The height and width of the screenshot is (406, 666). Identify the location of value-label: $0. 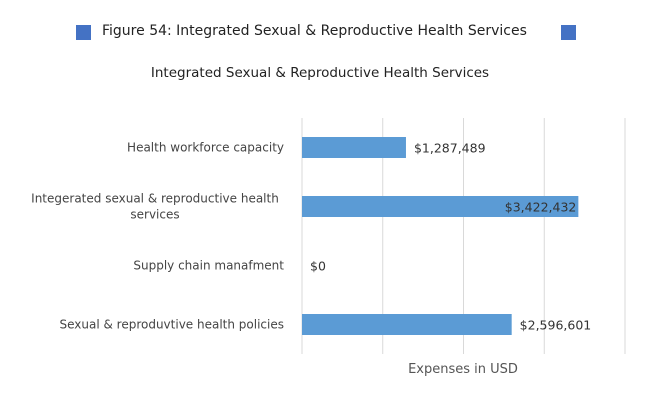
(318, 266).